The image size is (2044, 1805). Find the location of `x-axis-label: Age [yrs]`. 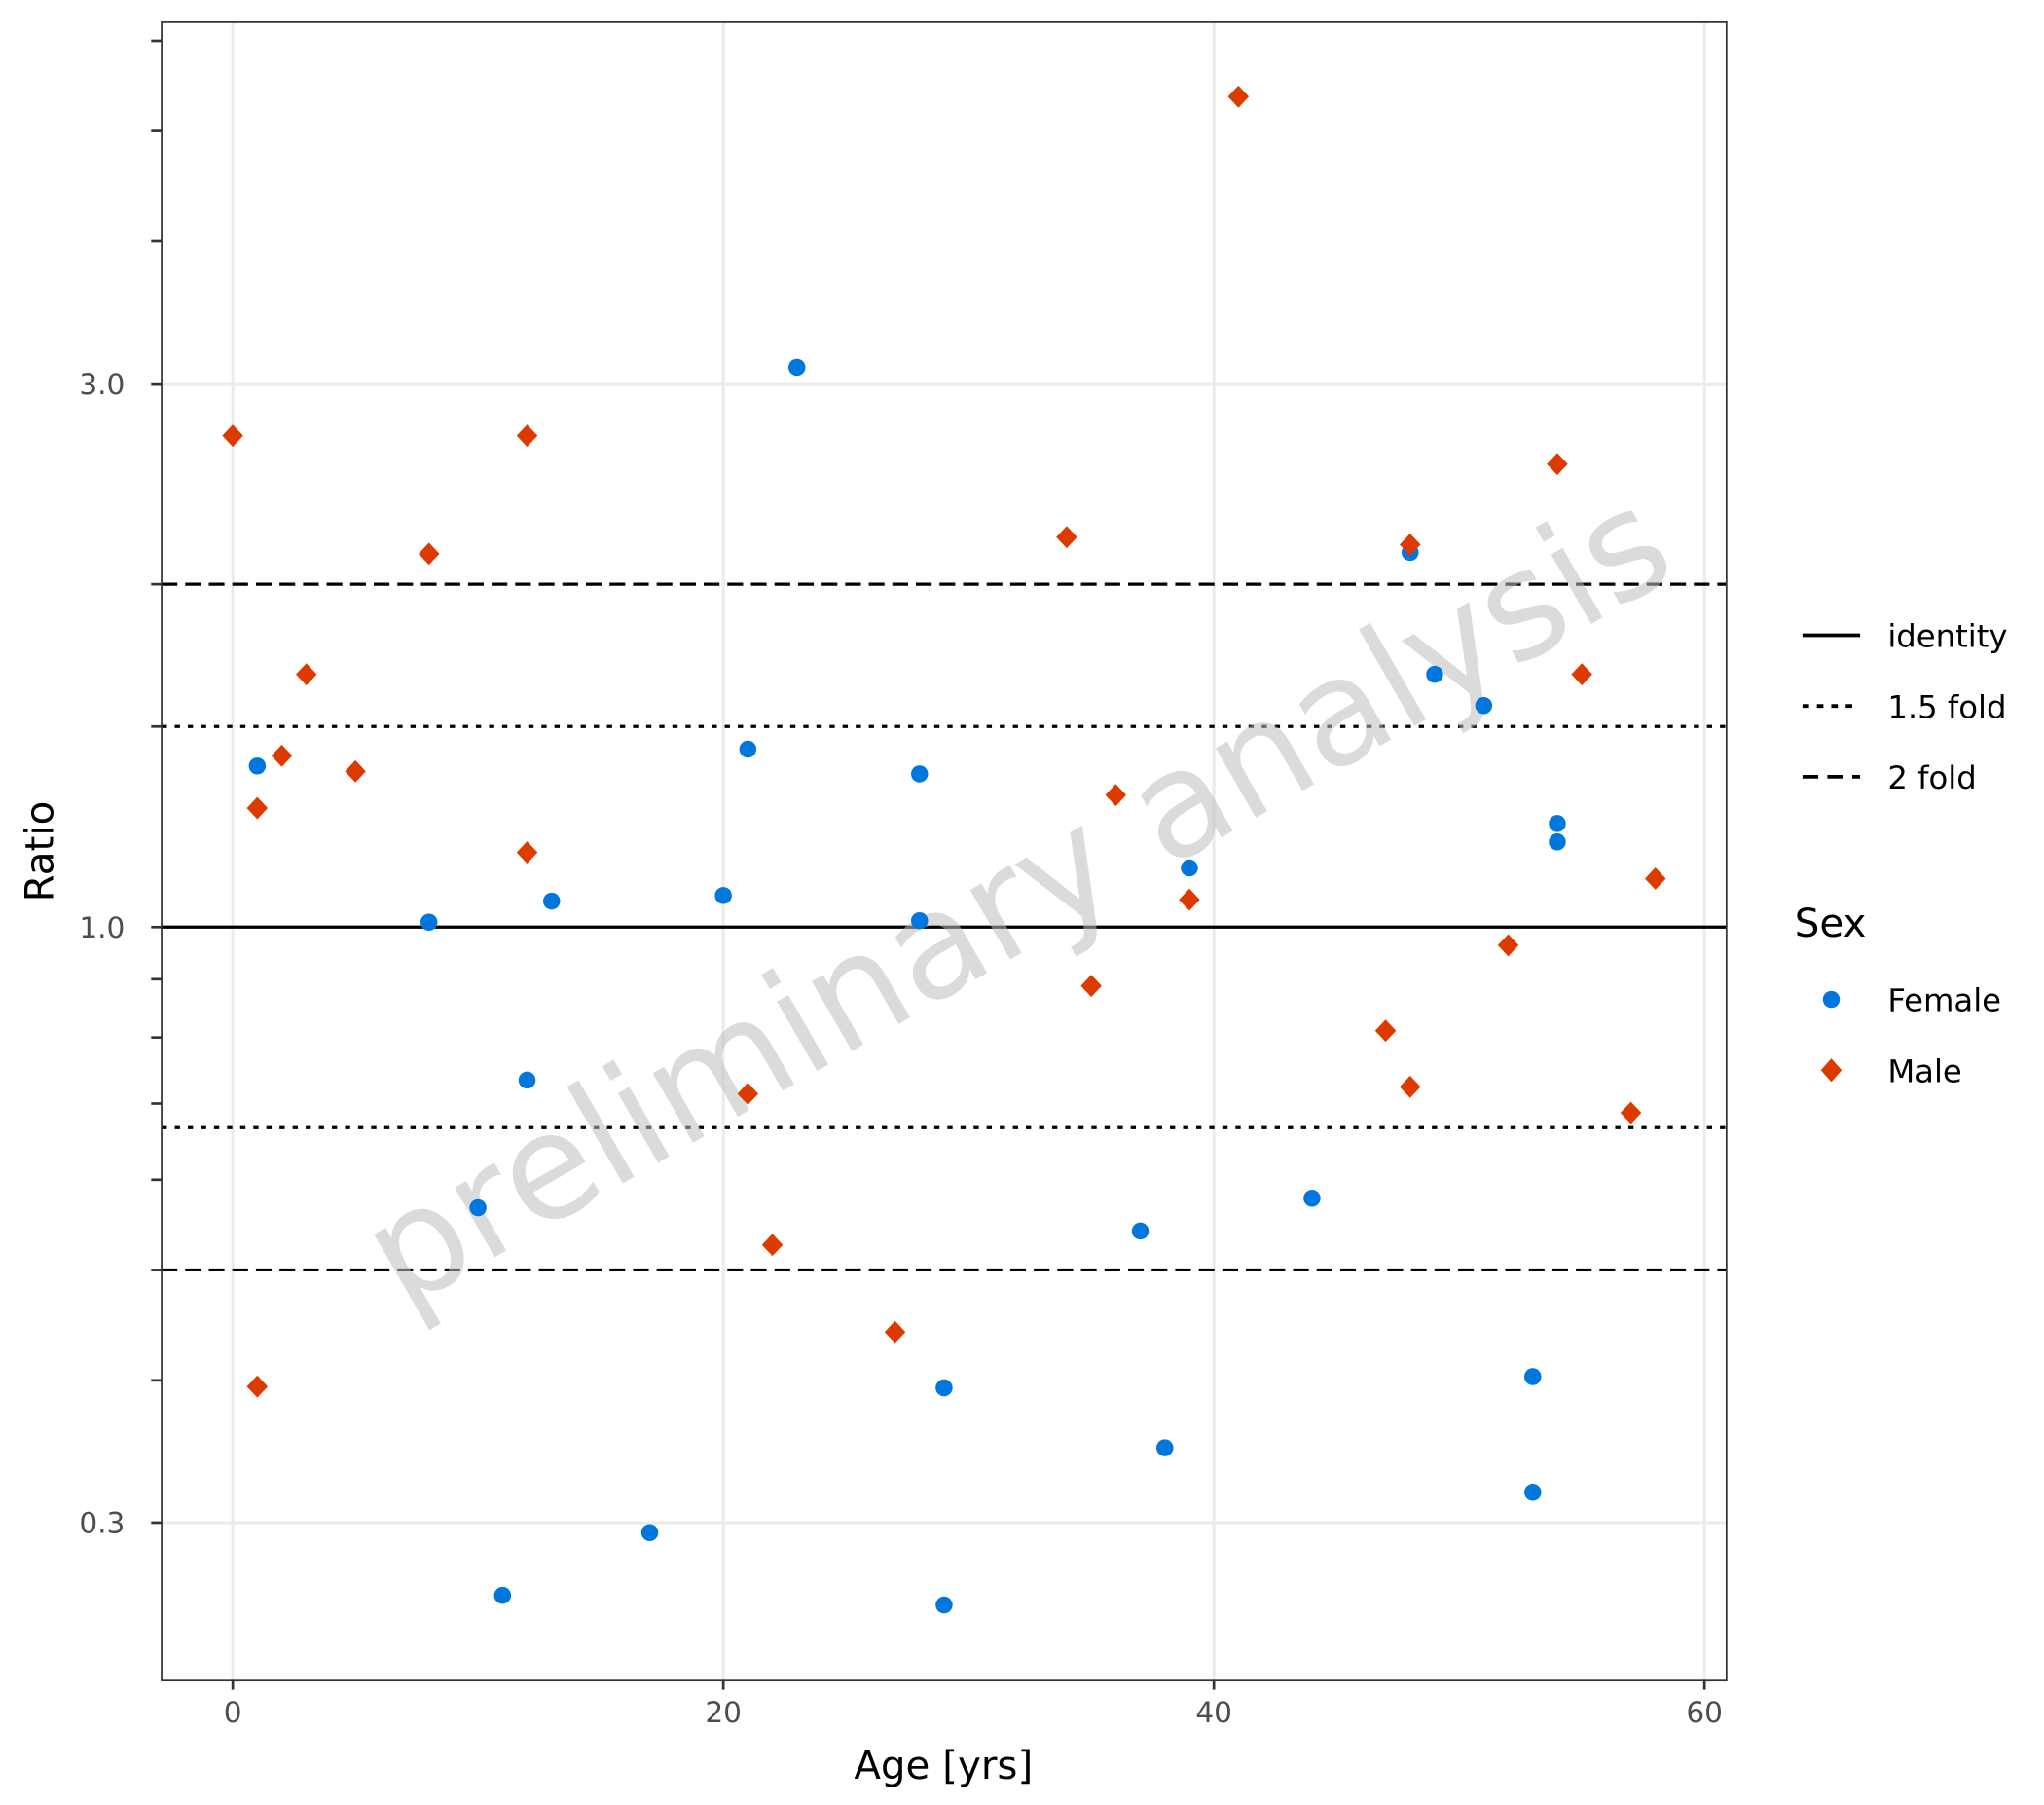

x-axis-label: Age [yrs] is located at coordinates (944, 1765).